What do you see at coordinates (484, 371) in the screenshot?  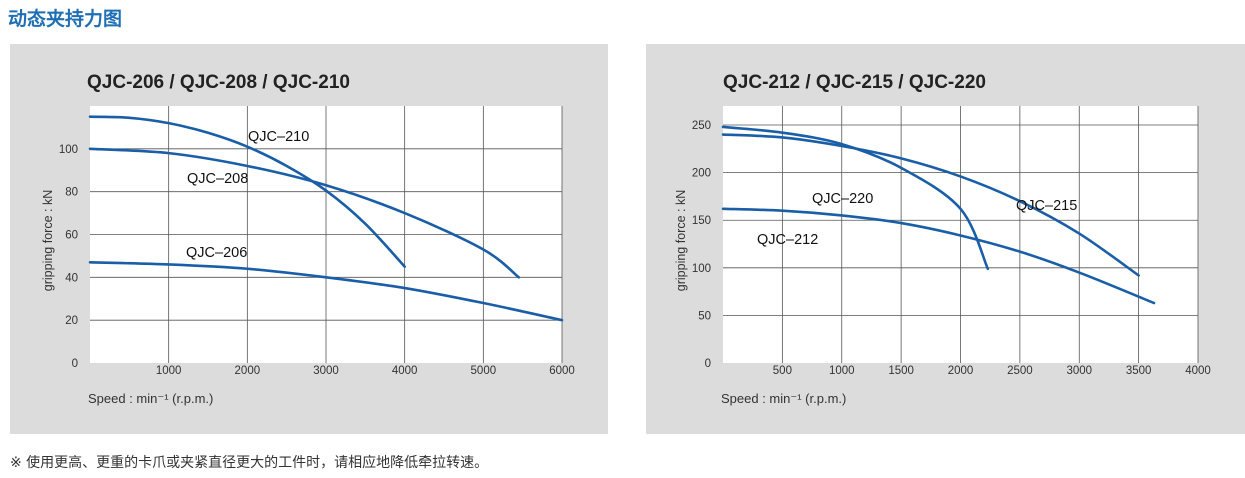 I see `x-tick-label: 5000` at bounding box center [484, 371].